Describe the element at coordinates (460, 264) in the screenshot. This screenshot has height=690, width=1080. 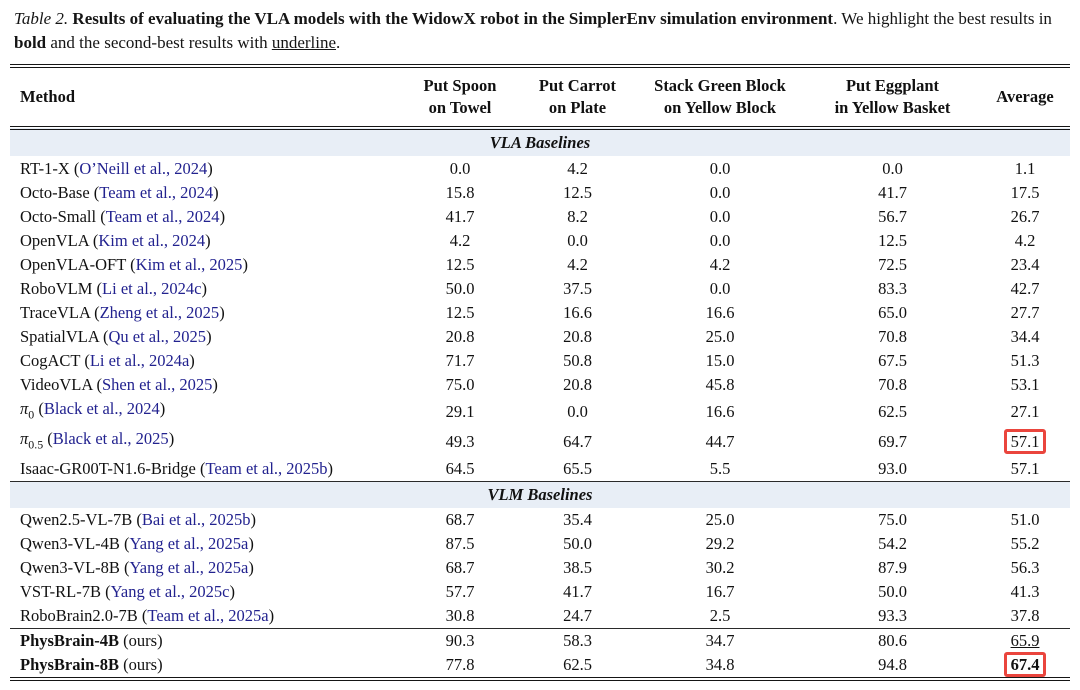
I see `cell-value: 12.5` at that location.